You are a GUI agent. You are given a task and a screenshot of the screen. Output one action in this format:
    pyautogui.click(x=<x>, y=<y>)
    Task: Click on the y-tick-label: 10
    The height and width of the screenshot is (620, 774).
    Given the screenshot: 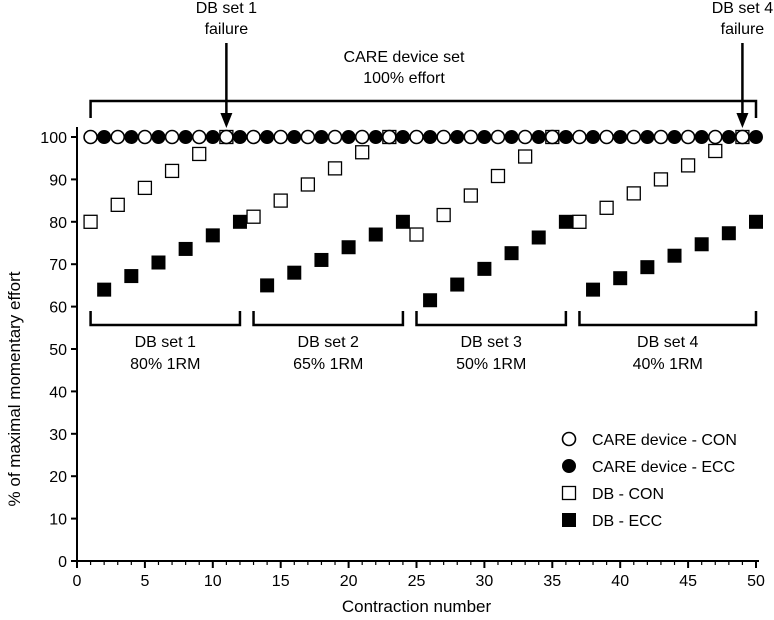 What is the action you would take?
    pyautogui.click(x=58, y=520)
    